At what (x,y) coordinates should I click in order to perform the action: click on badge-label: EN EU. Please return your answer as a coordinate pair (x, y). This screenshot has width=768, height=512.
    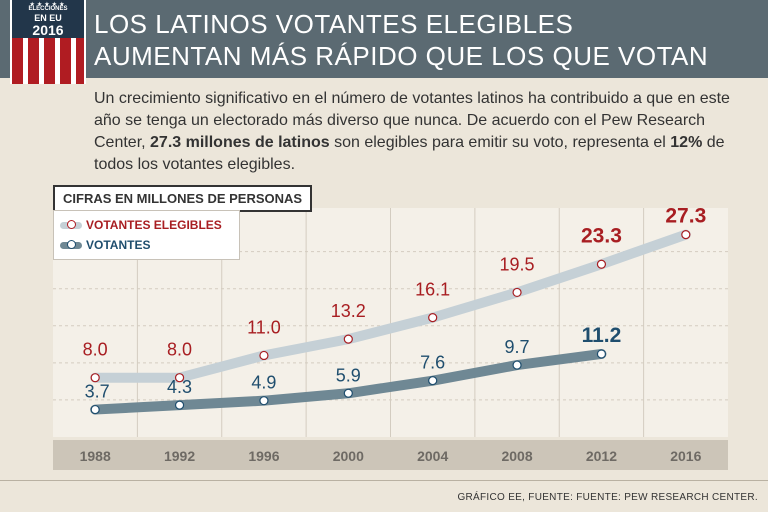
    Looking at the image, I should click on (48, 18).